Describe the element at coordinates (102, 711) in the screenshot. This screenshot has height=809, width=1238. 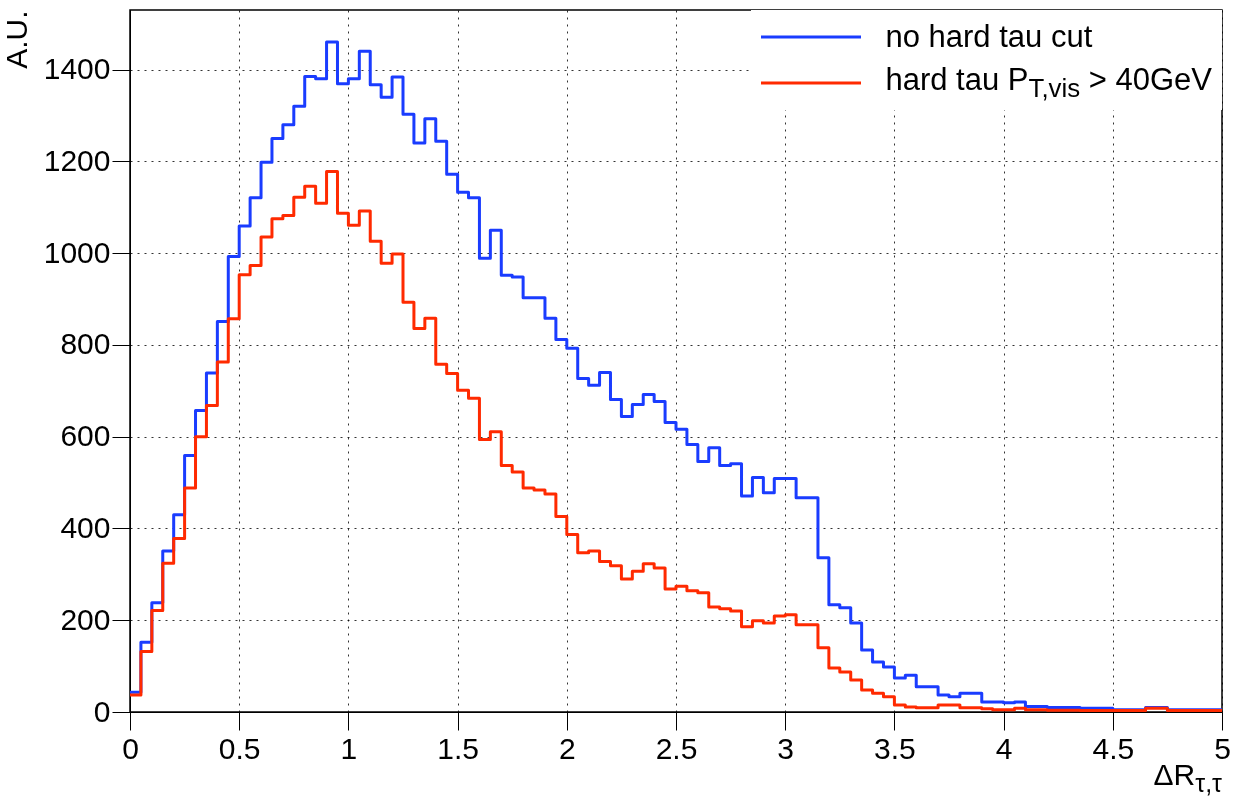
I see `y-tick-label: 0` at that location.